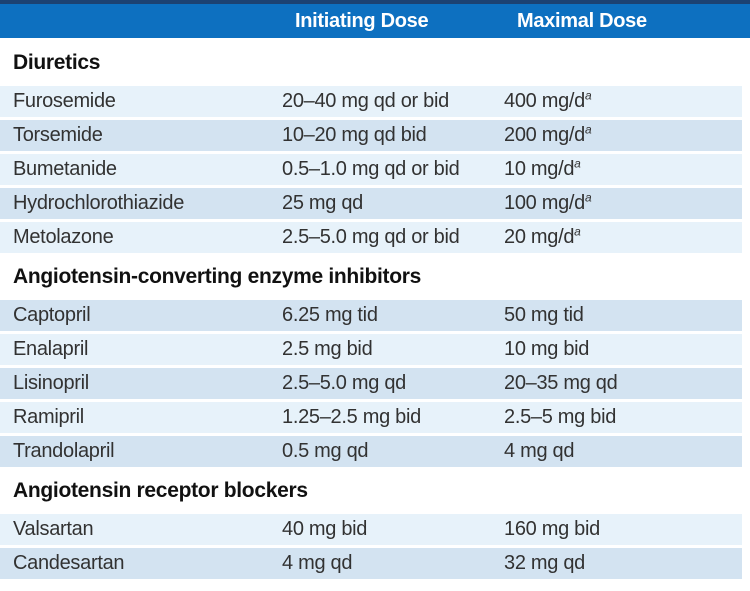  What do you see at coordinates (63, 237) in the screenshot?
I see `drug-name-cell: Metolazone` at bounding box center [63, 237].